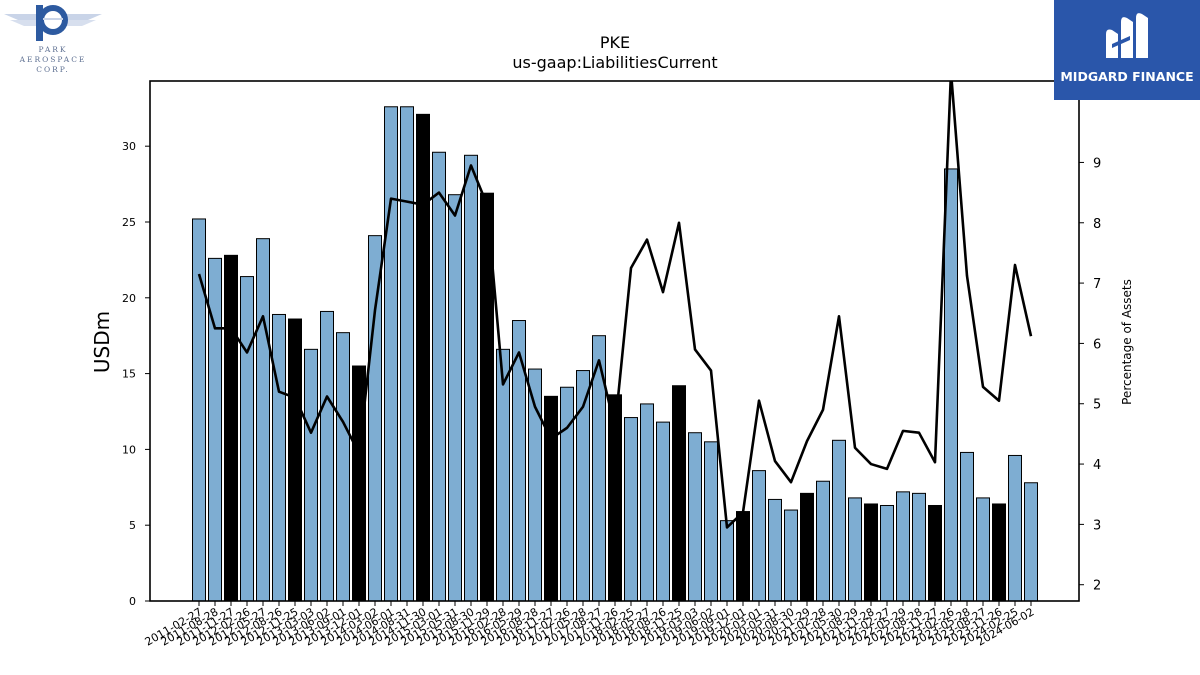  Describe the element at coordinates (1097, 344) in the screenshot. I see `y2-tick-label: 6` at that location.